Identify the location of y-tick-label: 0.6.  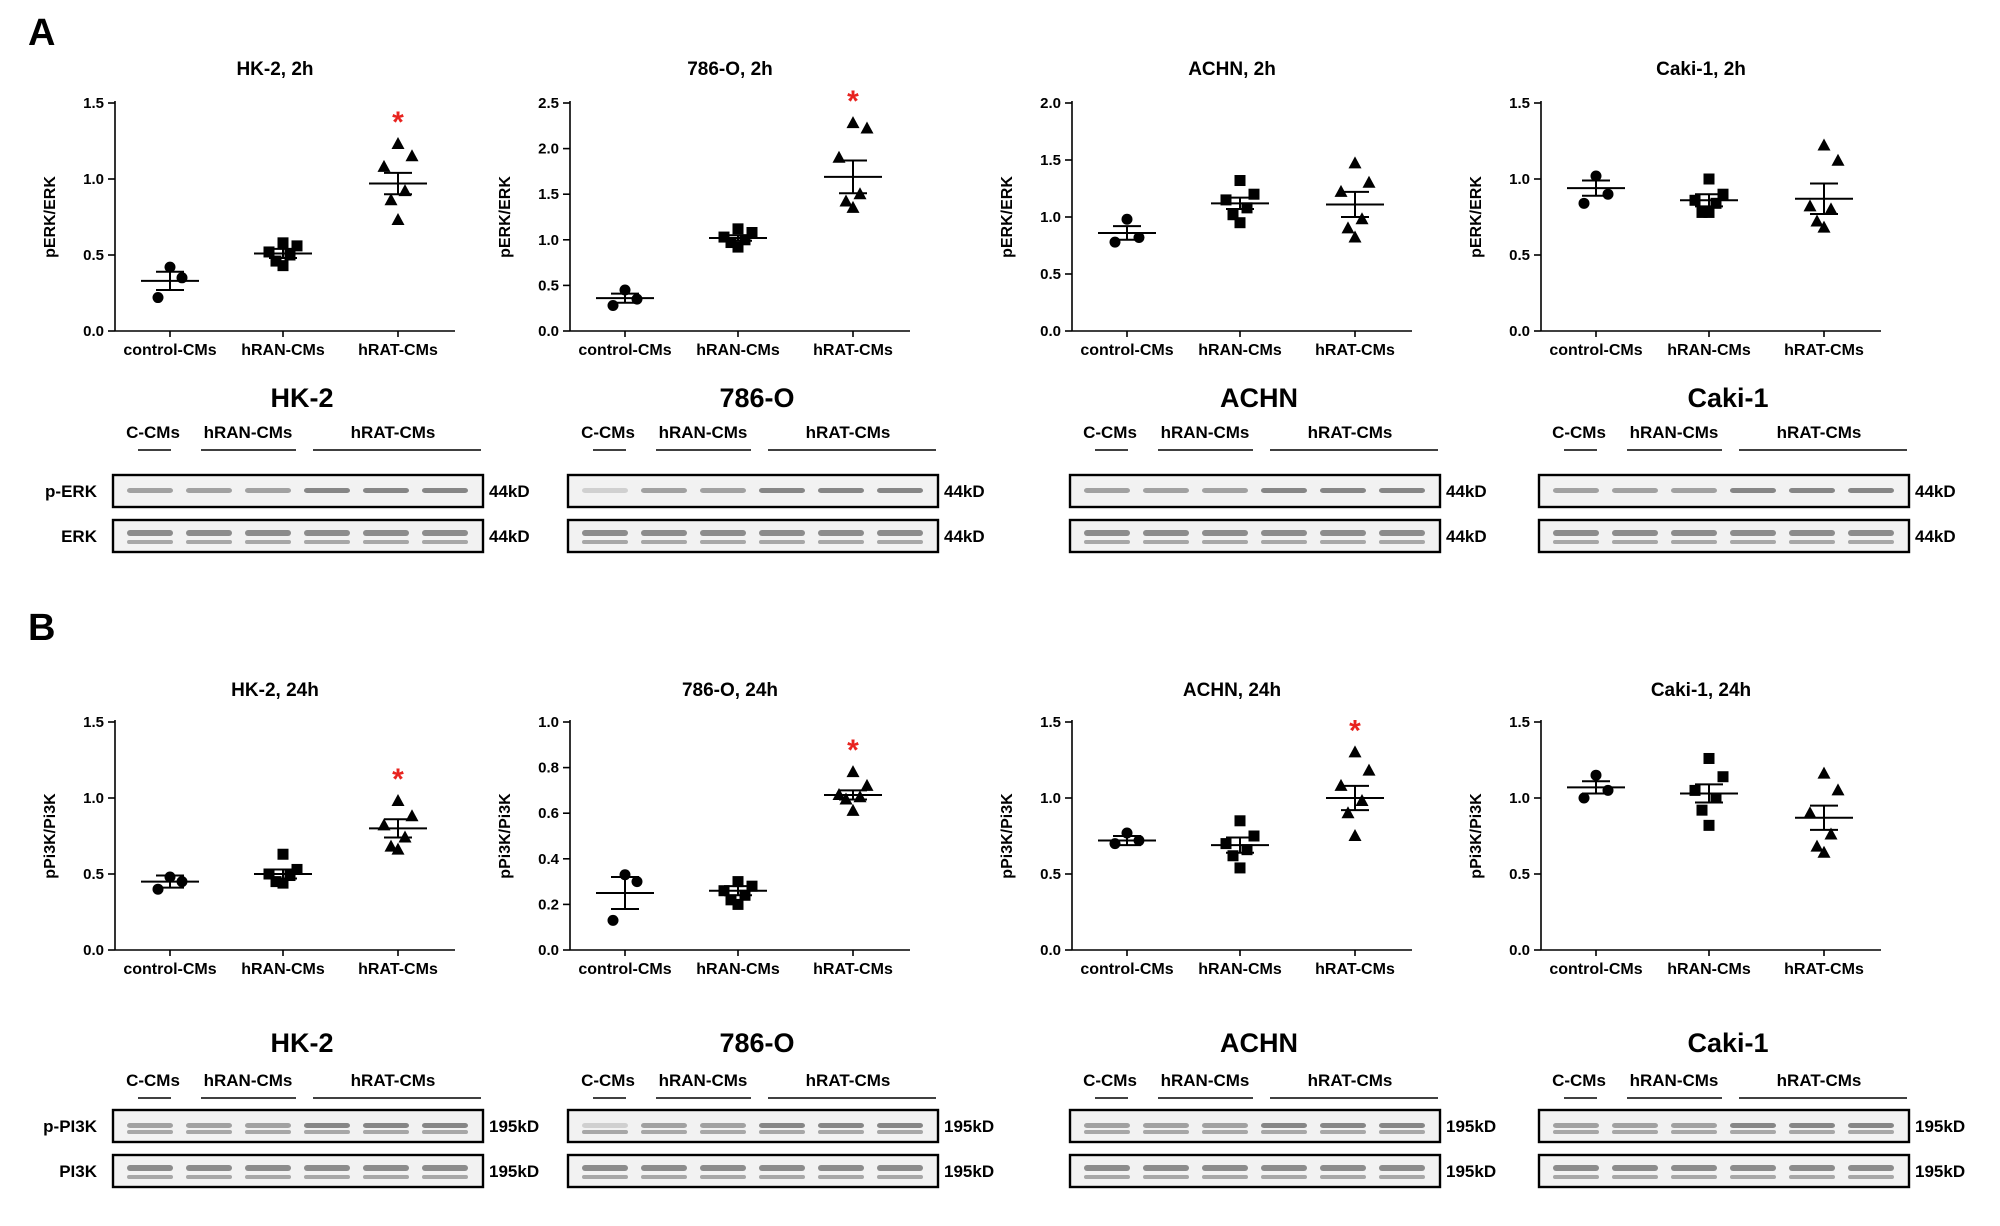
(548, 813).